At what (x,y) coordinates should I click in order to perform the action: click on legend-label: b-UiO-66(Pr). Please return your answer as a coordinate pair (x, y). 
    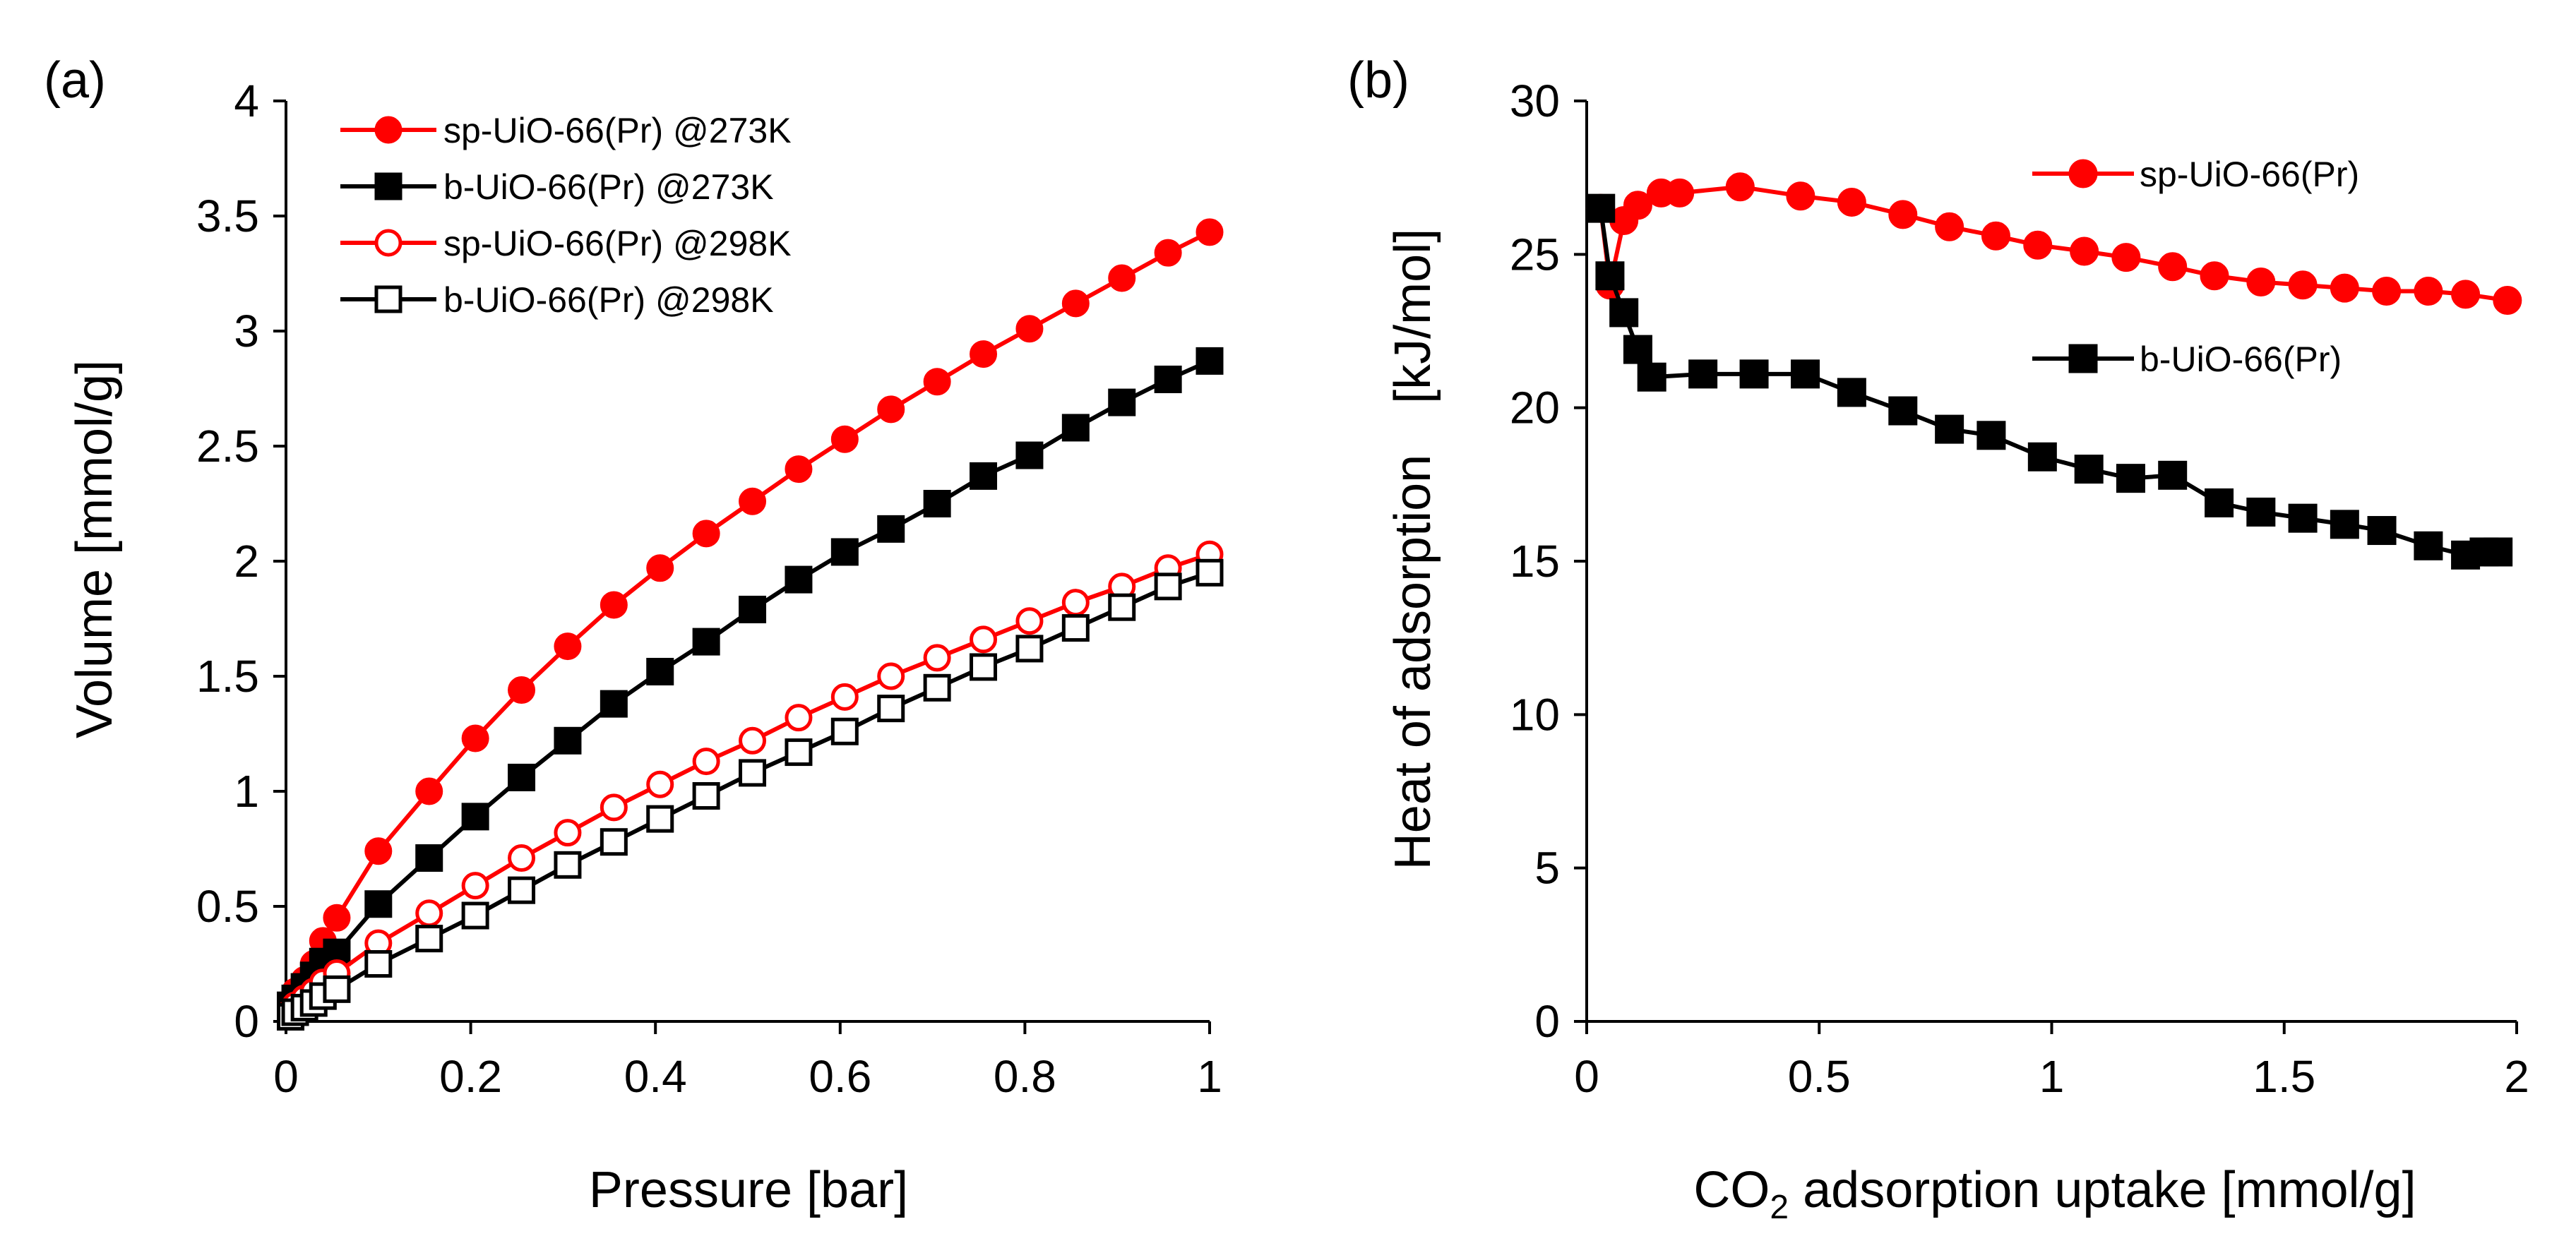
    Looking at the image, I should click on (2241, 360).